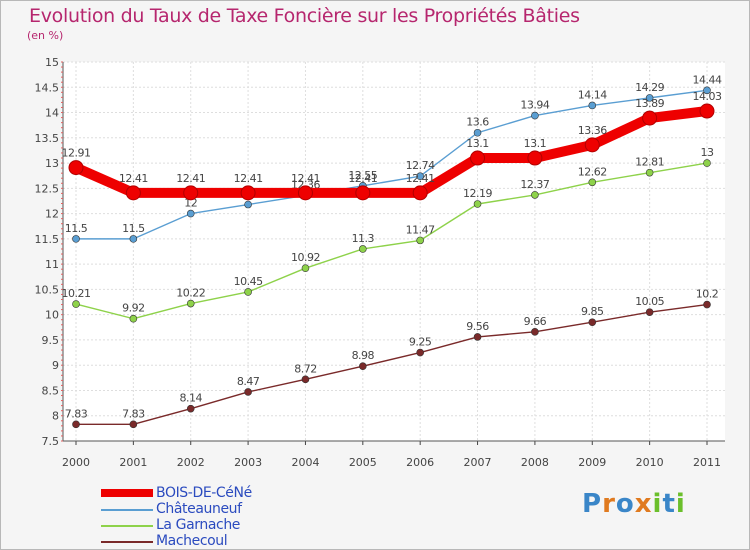 This screenshot has height=550, width=750. Describe the element at coordinates (51, 441) in the screenshot. I see `y-tick-label: 7.5` at that location.